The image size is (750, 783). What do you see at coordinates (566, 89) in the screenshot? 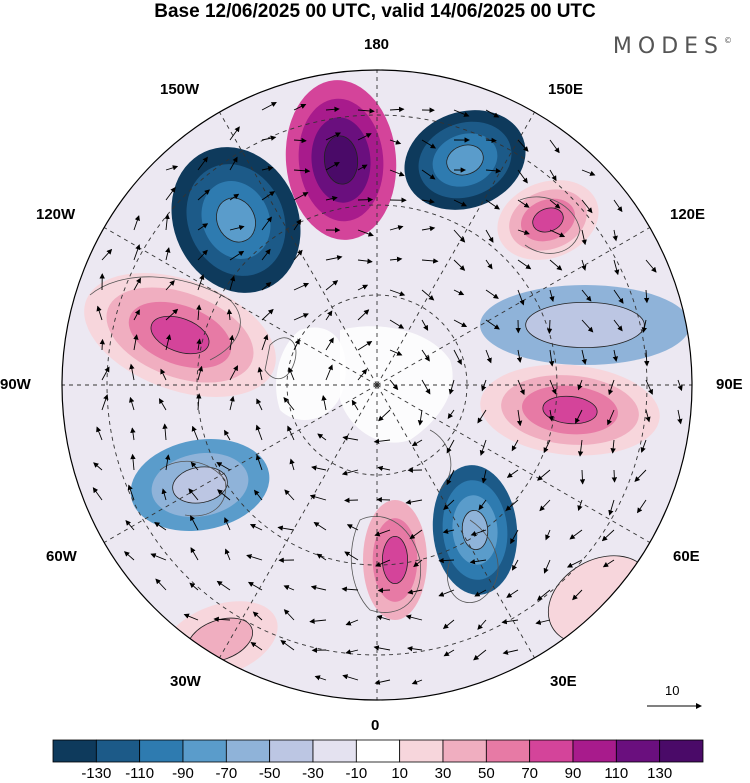
I see `lon-label-150e: 150E` at bounding box center [566, 89].